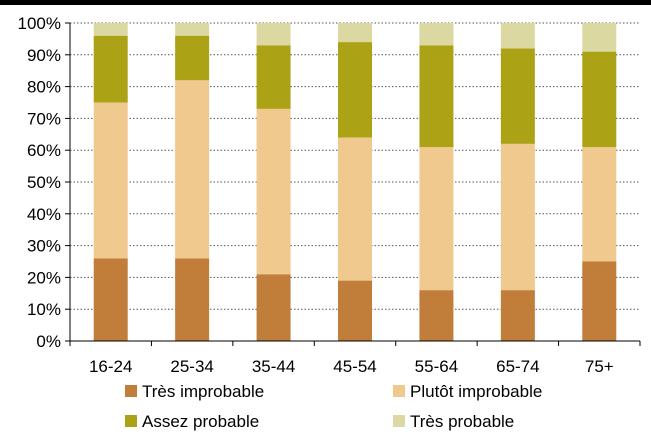 The height and width of the screenshot is (437, 651). What do you see at coordinates (44, 87) in the screenshot?
I see `y-tick-label: 80%` at bounding box center [44, 87].